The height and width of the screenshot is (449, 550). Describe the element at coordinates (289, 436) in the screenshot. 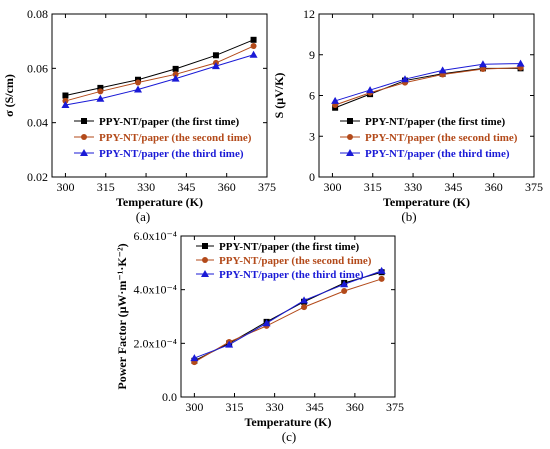

I see `panel-label: (c)` at that location.